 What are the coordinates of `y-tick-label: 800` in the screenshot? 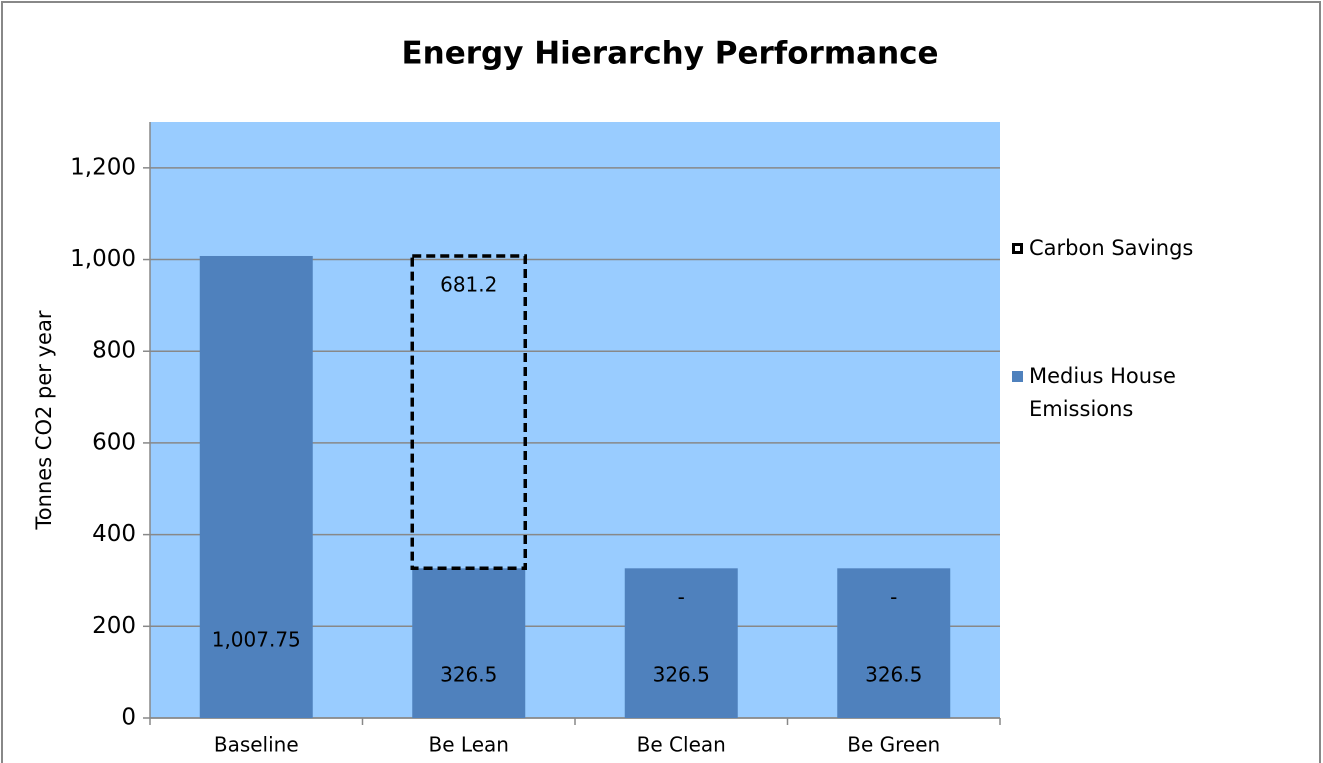 It's located at (114, 351).